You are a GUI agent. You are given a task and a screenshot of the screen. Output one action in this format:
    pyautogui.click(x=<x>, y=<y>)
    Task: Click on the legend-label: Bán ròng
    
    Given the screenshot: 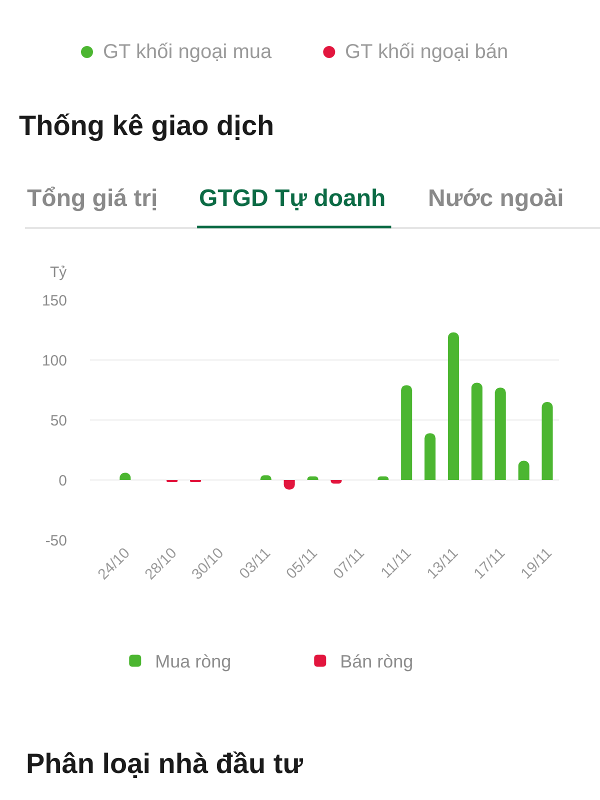 What is the action you would take?
    pyautogui.click(x=377, y=662)
    